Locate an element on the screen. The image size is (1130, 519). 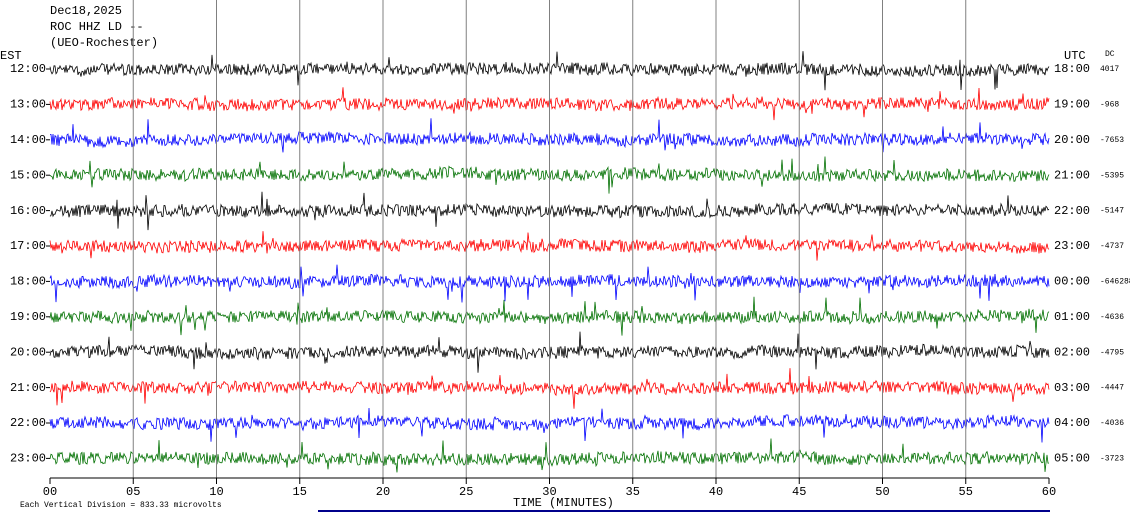
dc-value: -4036 is located at coordinates (1112, 423).